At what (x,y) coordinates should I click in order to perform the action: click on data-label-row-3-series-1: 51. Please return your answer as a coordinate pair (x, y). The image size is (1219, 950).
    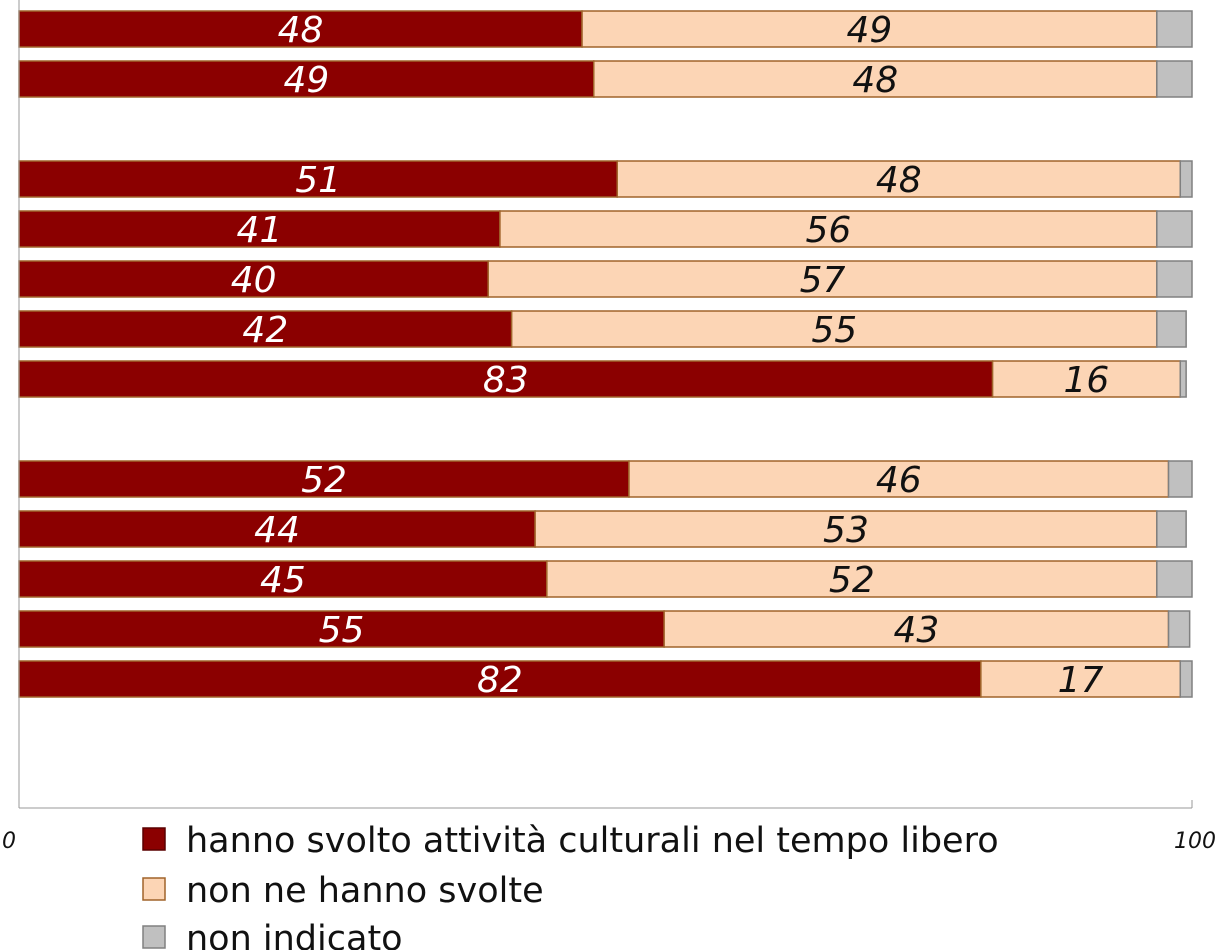
    Looking at the image, I should click on (318, 180).